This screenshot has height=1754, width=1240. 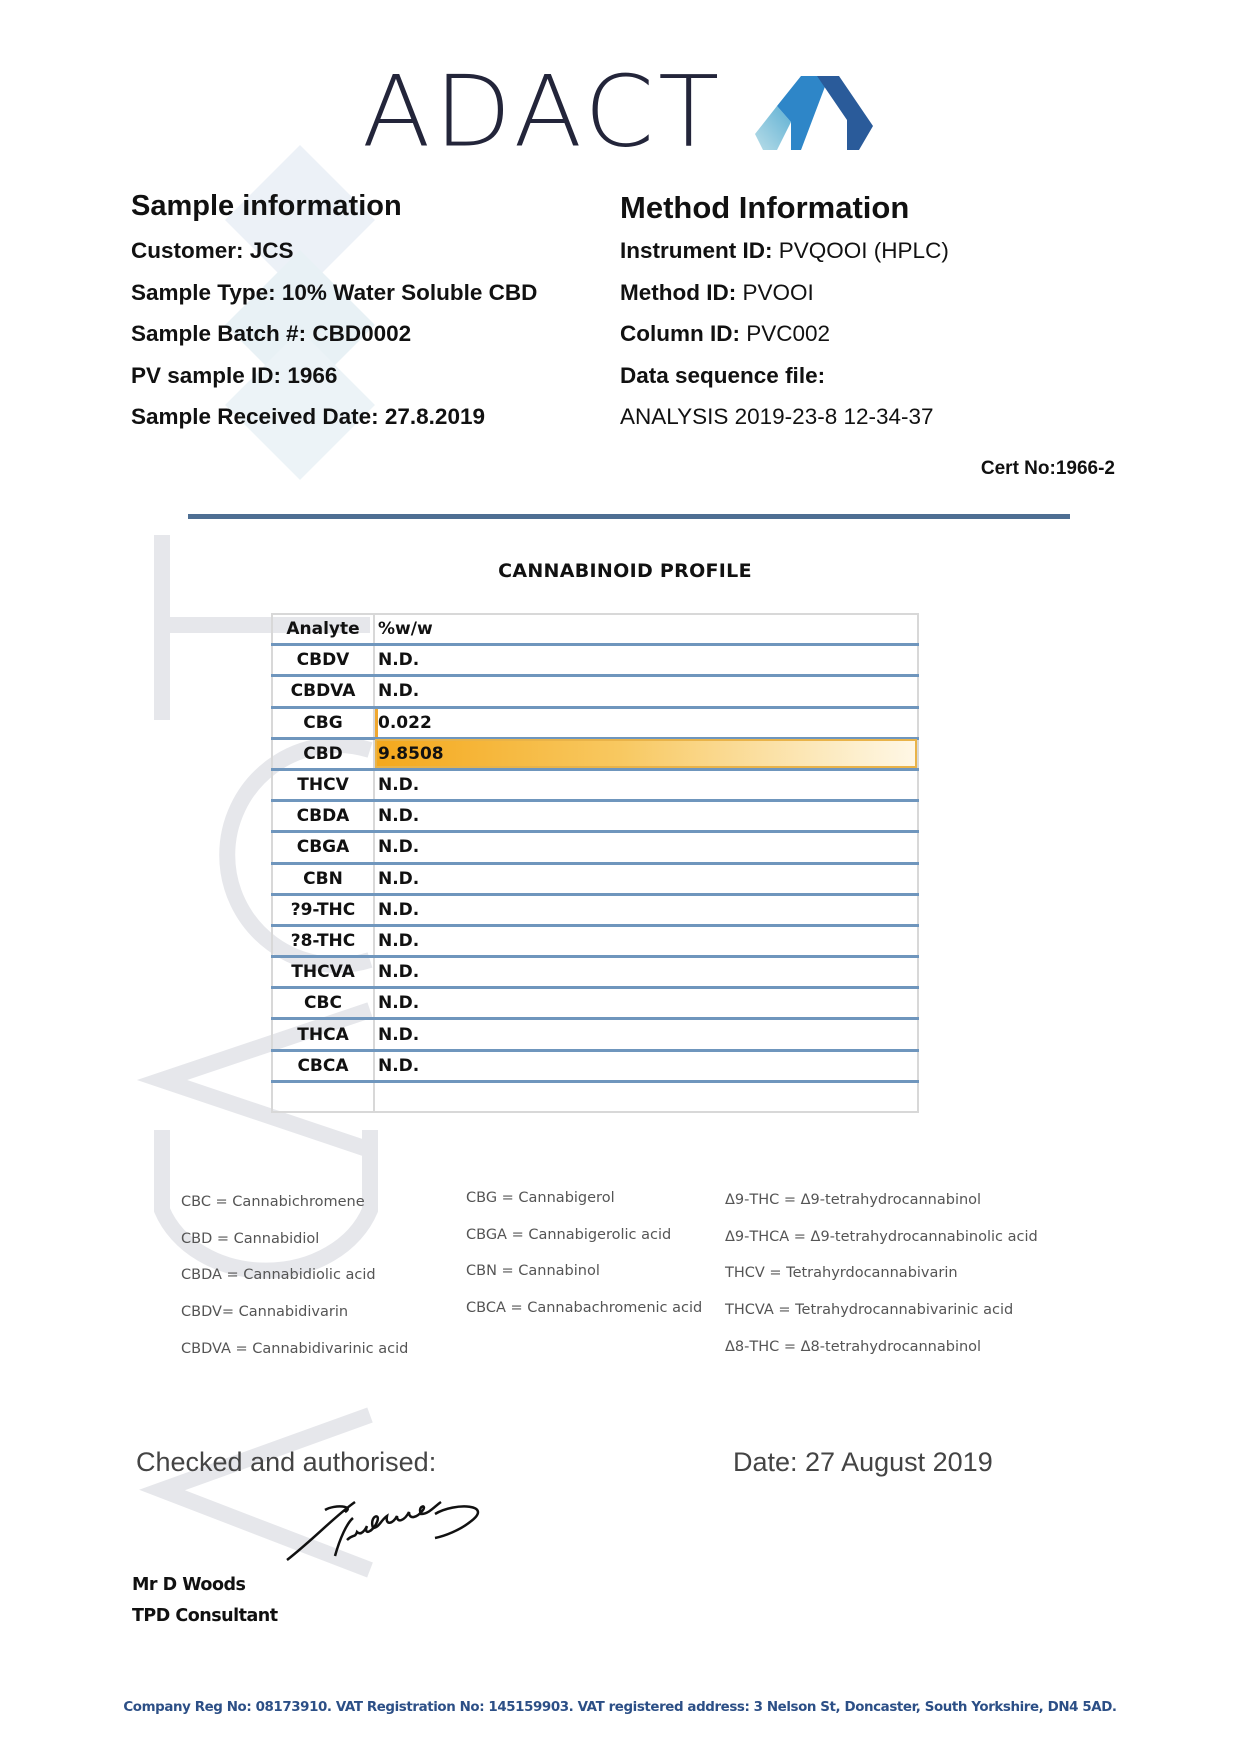 I want to click on table-row: CBCA N.D., so click(x=595, y=1066).